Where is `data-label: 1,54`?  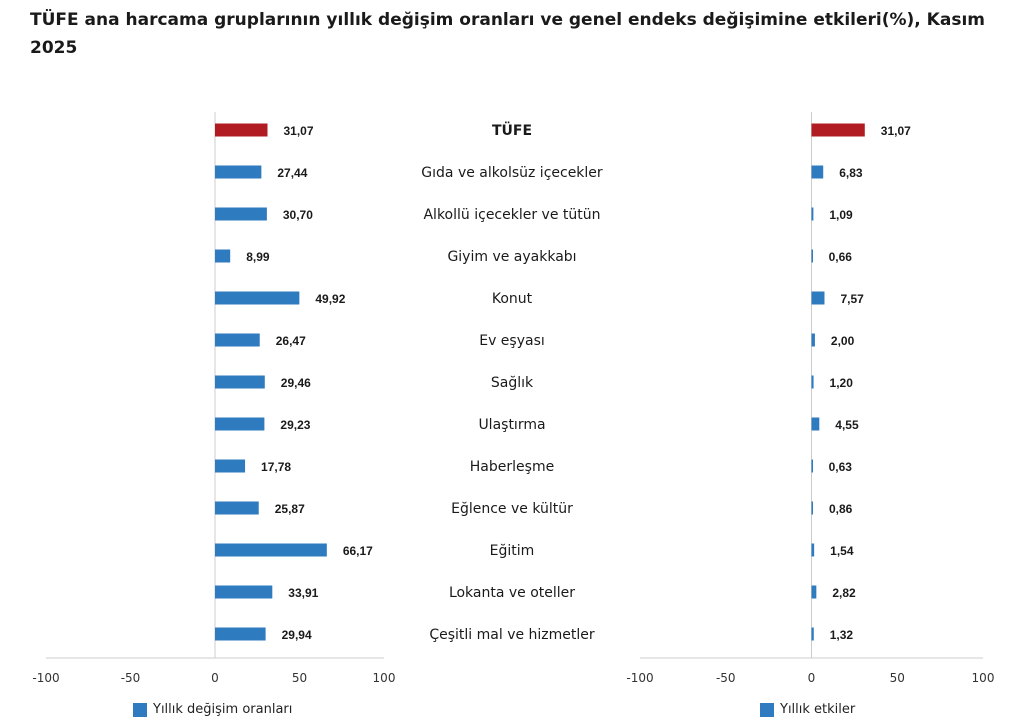 data-label: 1,54 is located at coordinates (842, 551).